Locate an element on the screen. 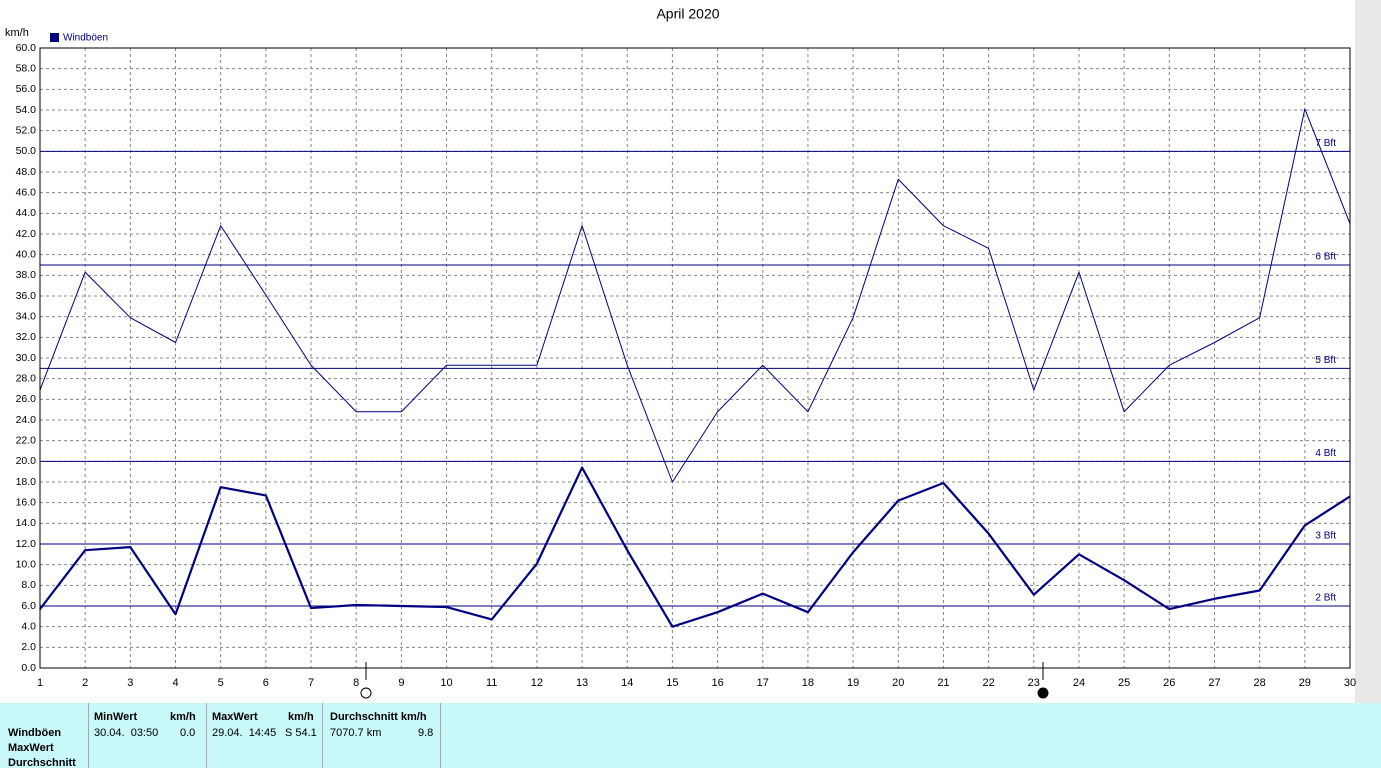  y-tick-label: 54.0 is located at coordinates (26, 110).